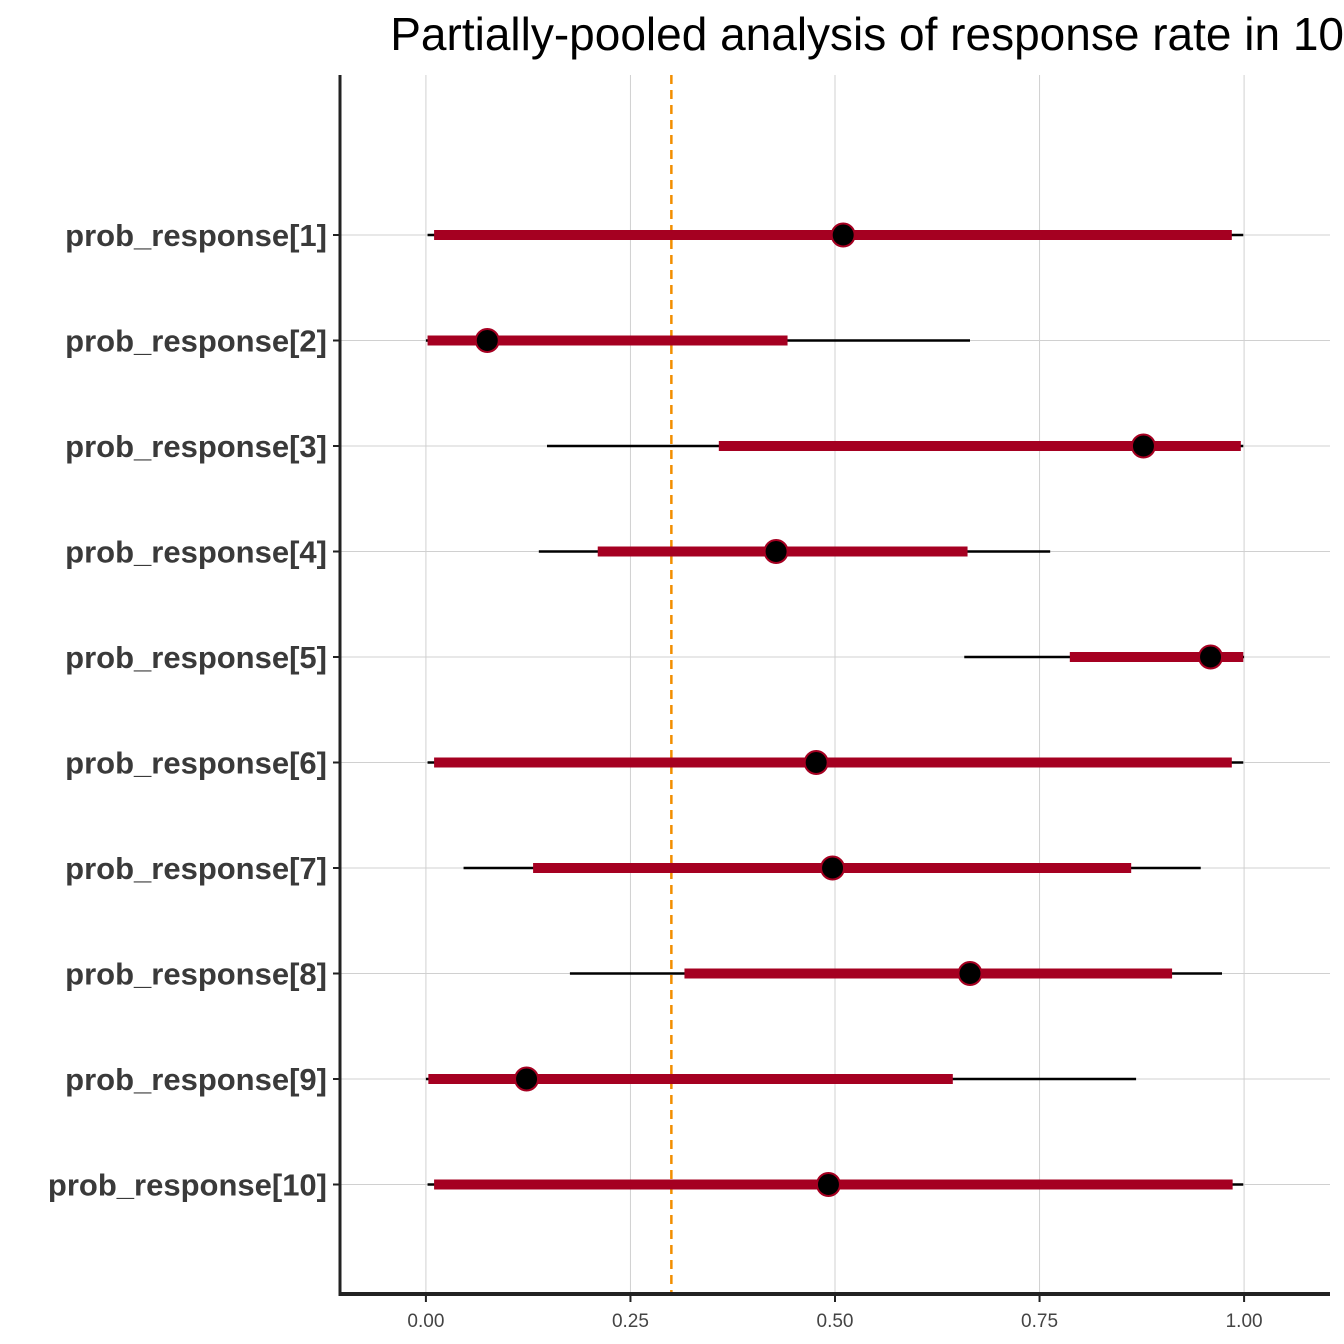 This screenshot has height=1344, width=1344. What do you see at coordinates (196, 868) in the screenshot?
I see `y-tick-label-7: prob_response[7]` at bounding box center [196, 868].